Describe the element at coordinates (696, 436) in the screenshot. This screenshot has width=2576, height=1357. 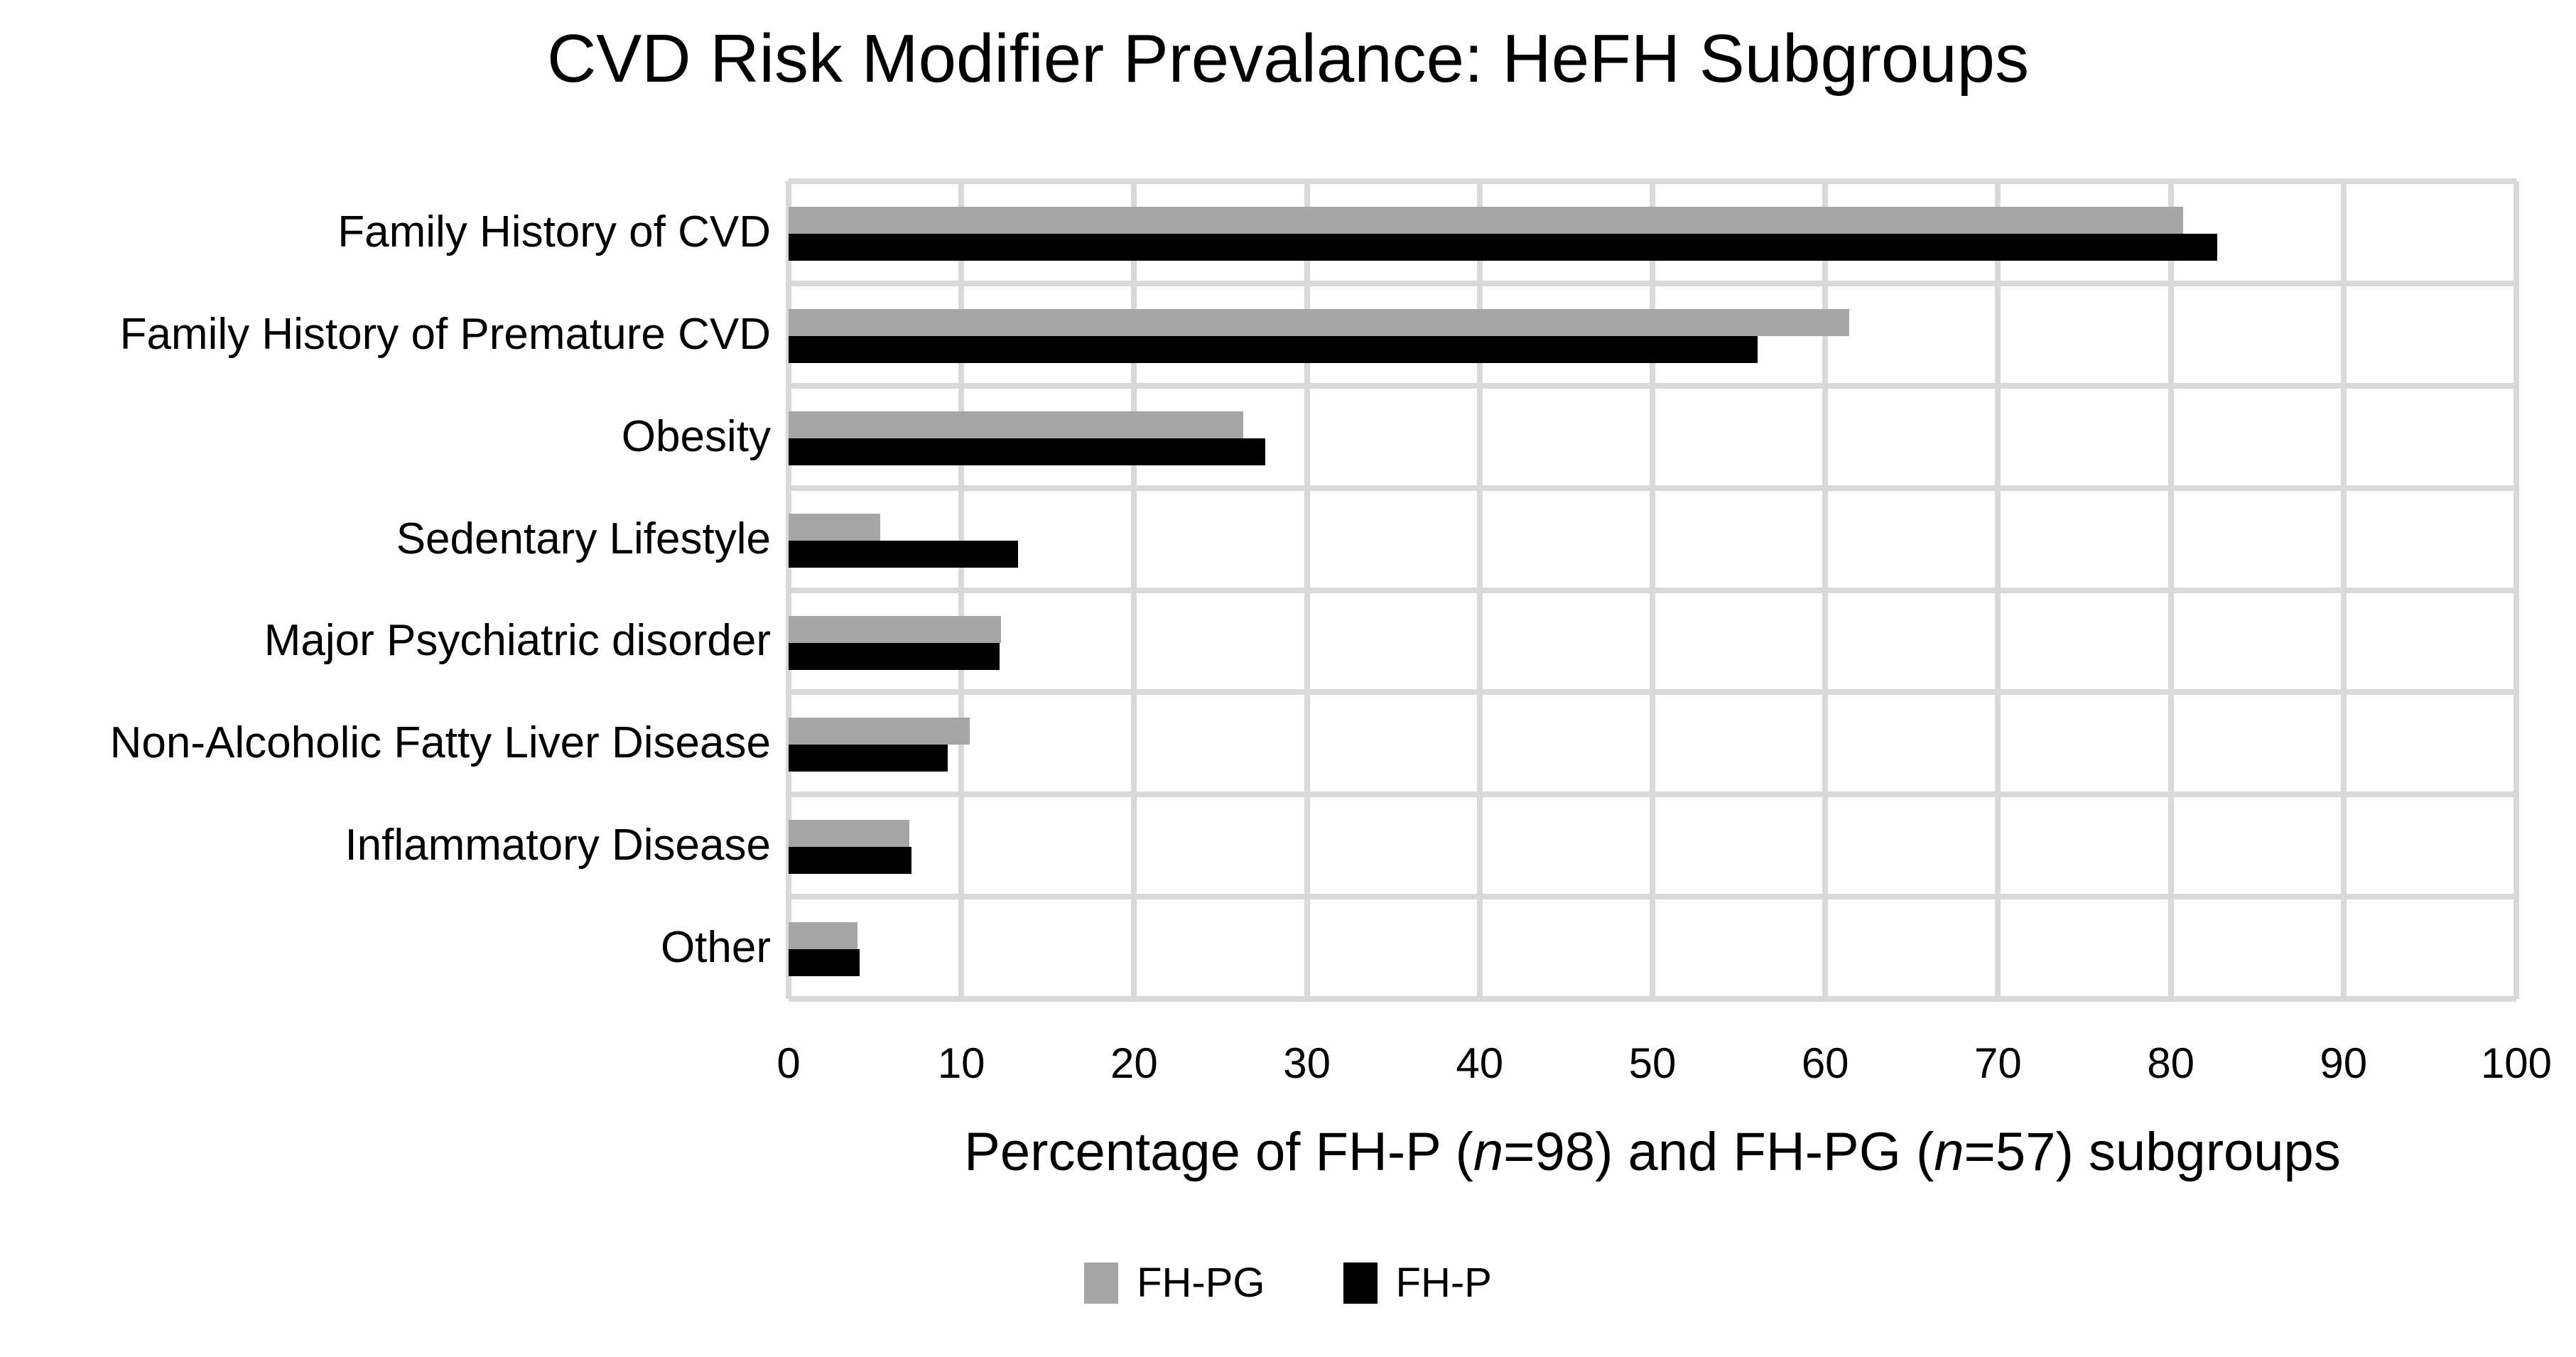
I see `category-label: Obesity` at that location.